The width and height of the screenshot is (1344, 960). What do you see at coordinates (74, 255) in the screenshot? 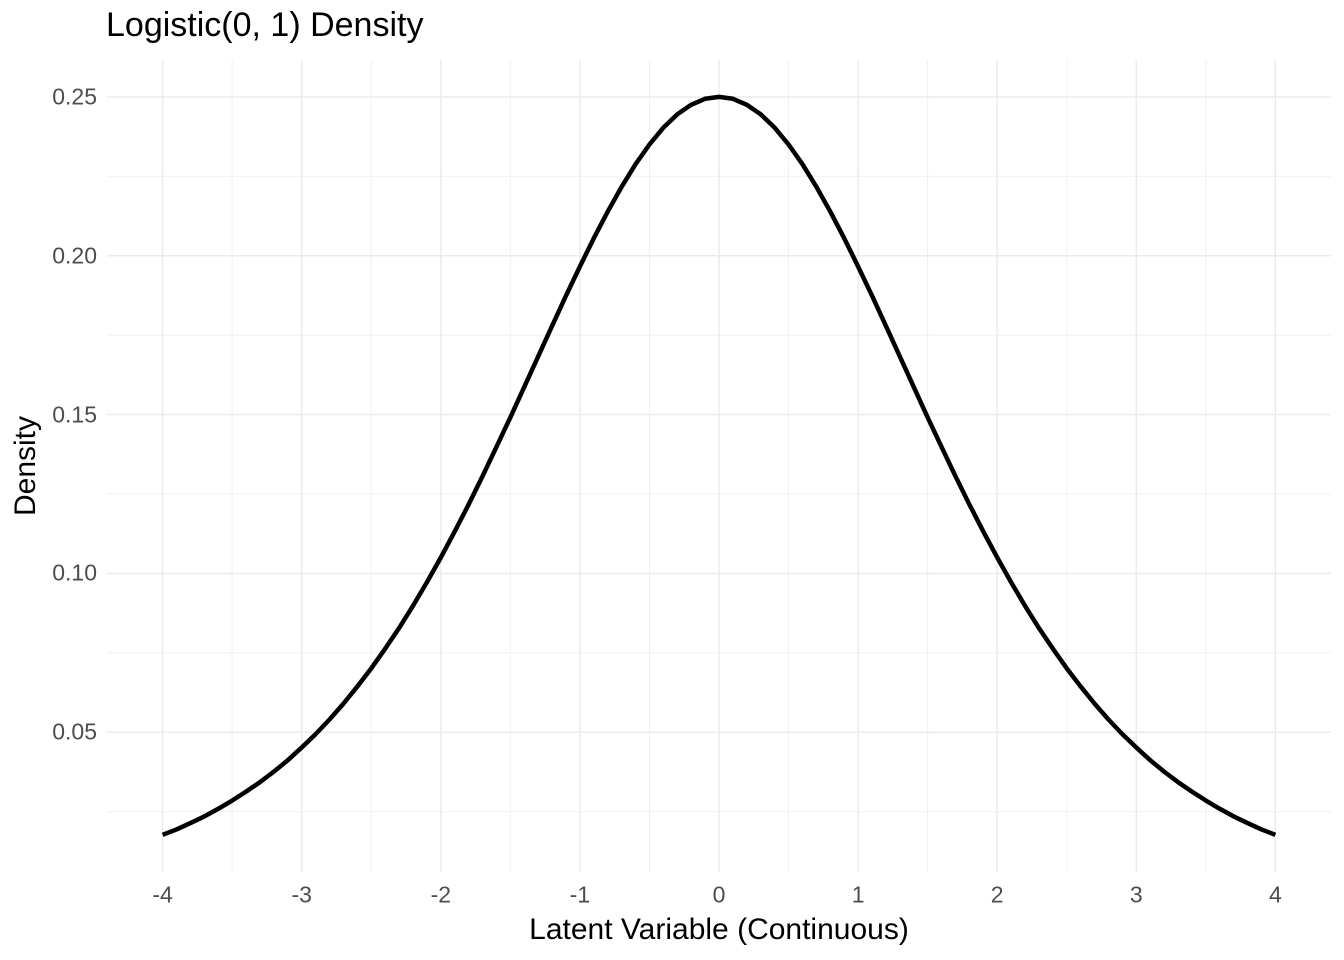
I see `y-tick-label: 0.20` at bounding box center [74, 255].